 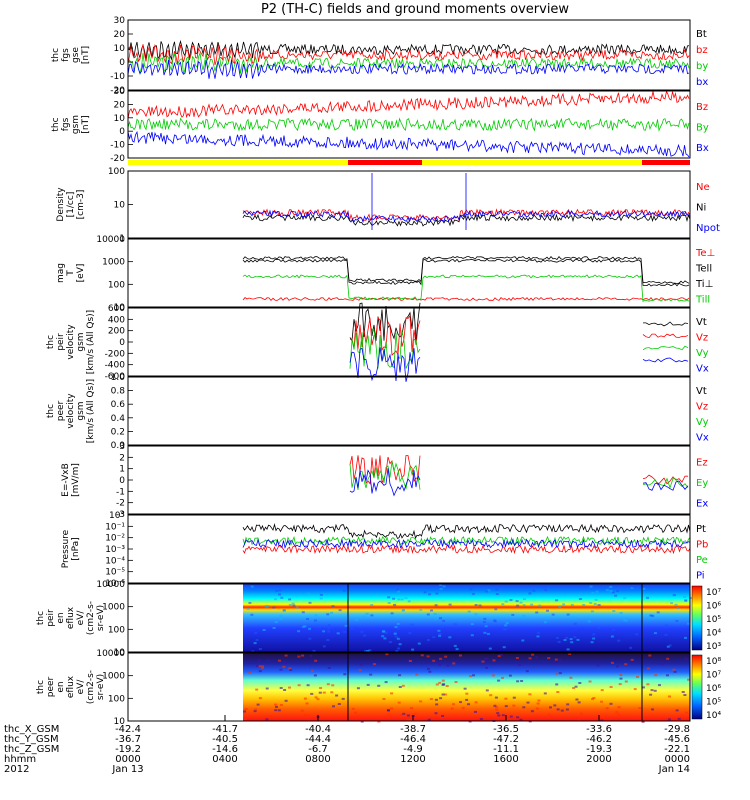 What do you see at coordinates (120, 504) in the screenshot?
I see `y-tick-label: -2` at bounding box center [120, 504].